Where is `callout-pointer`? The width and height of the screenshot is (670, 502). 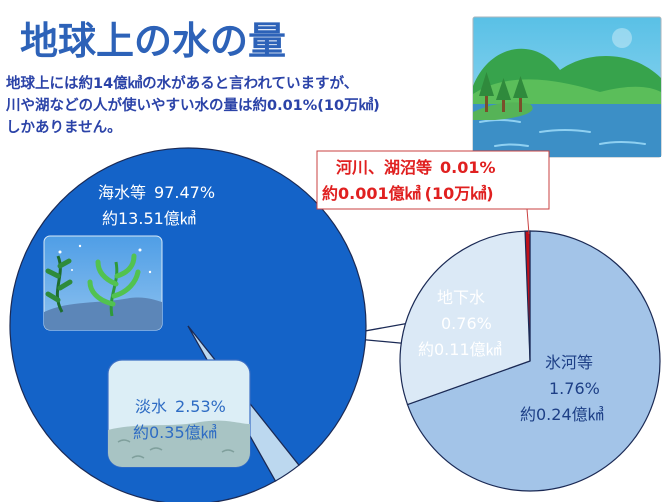
callout-pointer is located at coordinates (528, 221).